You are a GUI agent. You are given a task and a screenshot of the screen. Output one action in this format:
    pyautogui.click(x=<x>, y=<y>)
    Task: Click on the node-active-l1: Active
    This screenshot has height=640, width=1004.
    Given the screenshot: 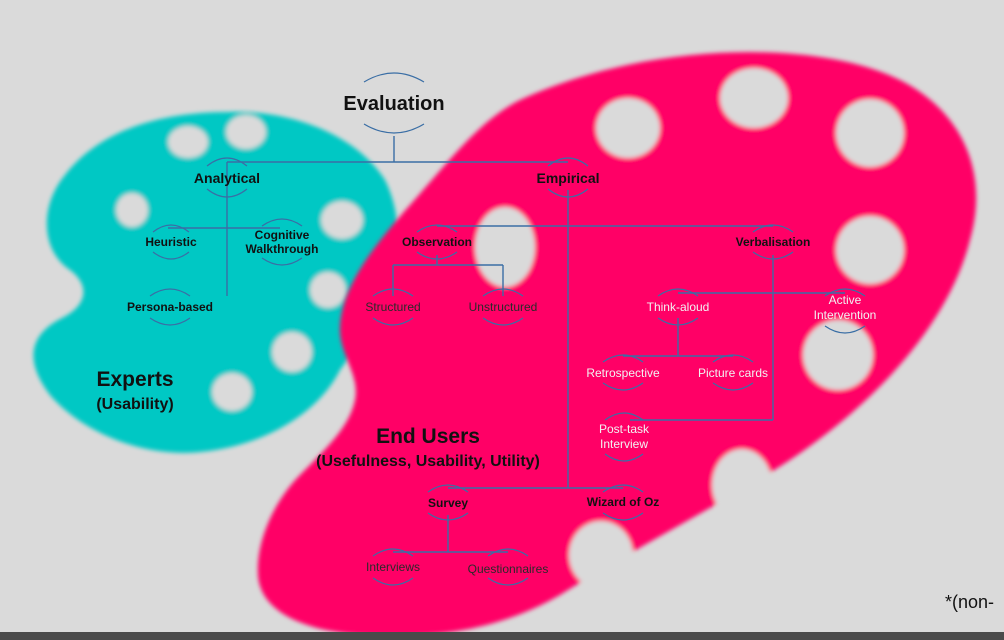 What is the action you would take?
    pyautogui.click(x=845, y=300)
    